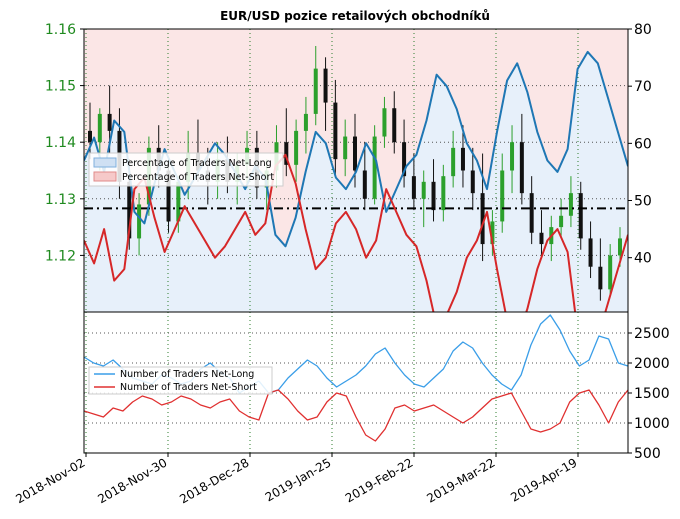 The image size is (680, 519). What do you see at coordinates (60, 87) in the screenshot?
I see `left-tick-label: 1.15` at bounding box center [60, 87].